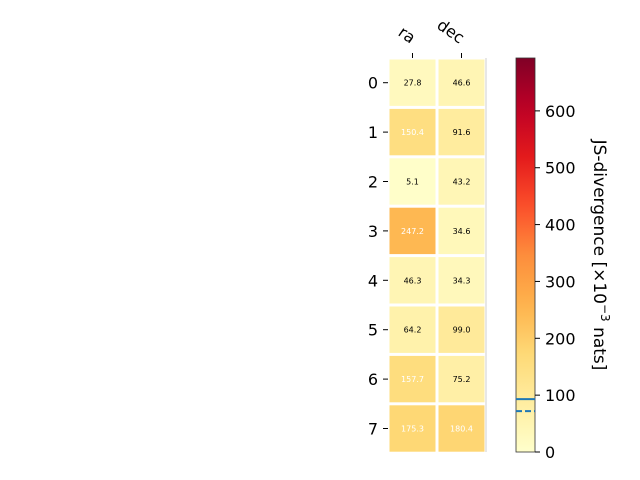 The image size is (640, 480). What do you see at coordinates (431, 36) in the screenshot?
I see `column-labels: ra dec` at bounding box center [431, 36].